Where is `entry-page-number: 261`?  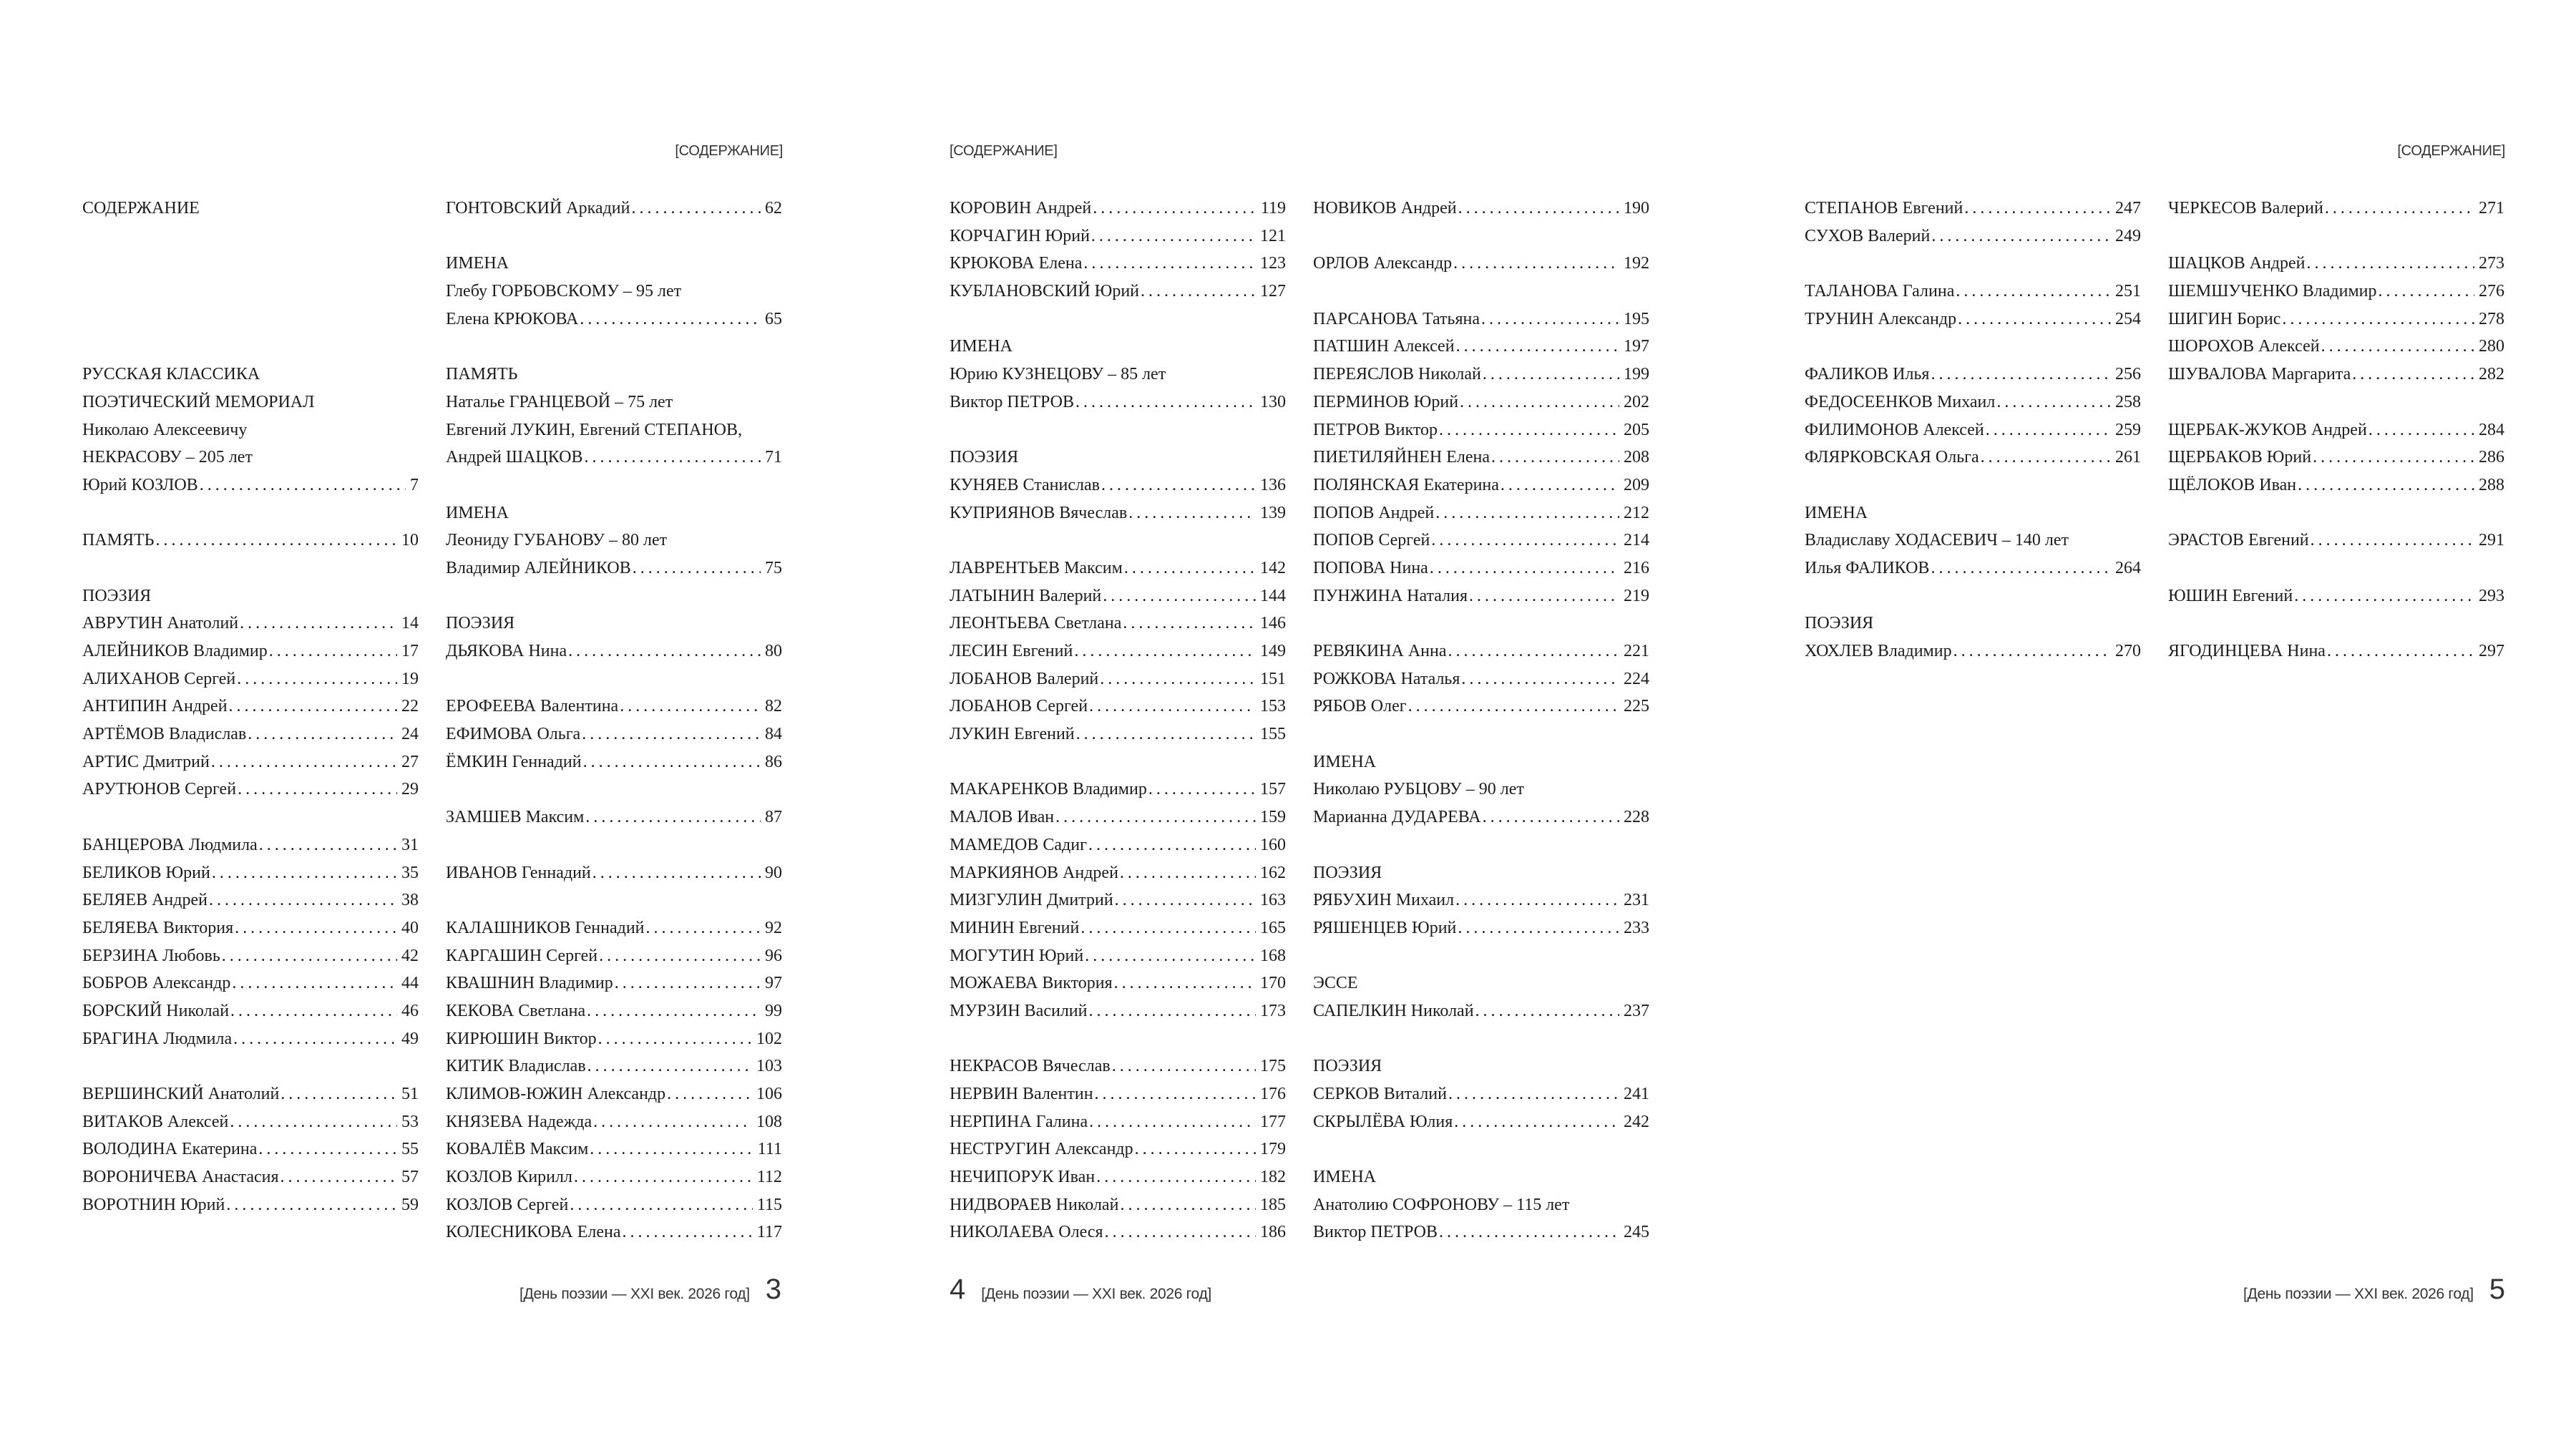
entry-page-number: 261 is located at coordinates (2128, 457).